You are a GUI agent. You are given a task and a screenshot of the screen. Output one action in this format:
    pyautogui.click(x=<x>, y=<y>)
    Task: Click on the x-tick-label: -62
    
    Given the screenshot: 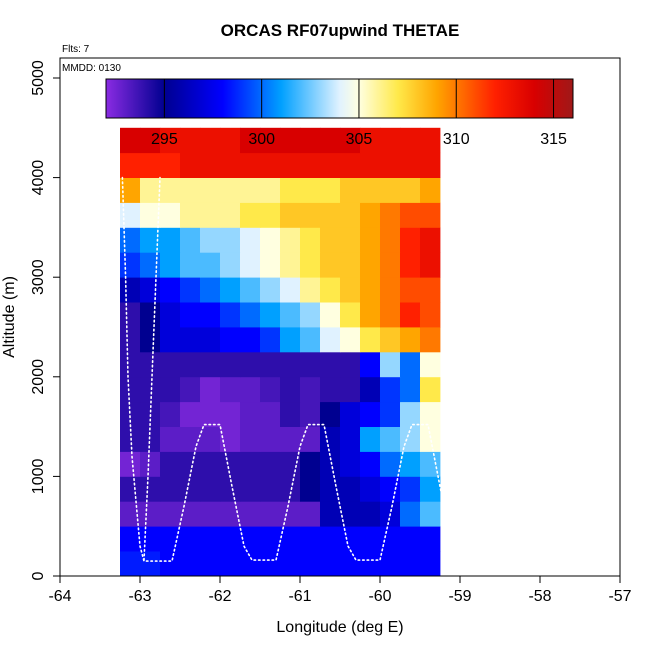 What is the action you would take?
    pyautogui.click(x=219, y=596)
    